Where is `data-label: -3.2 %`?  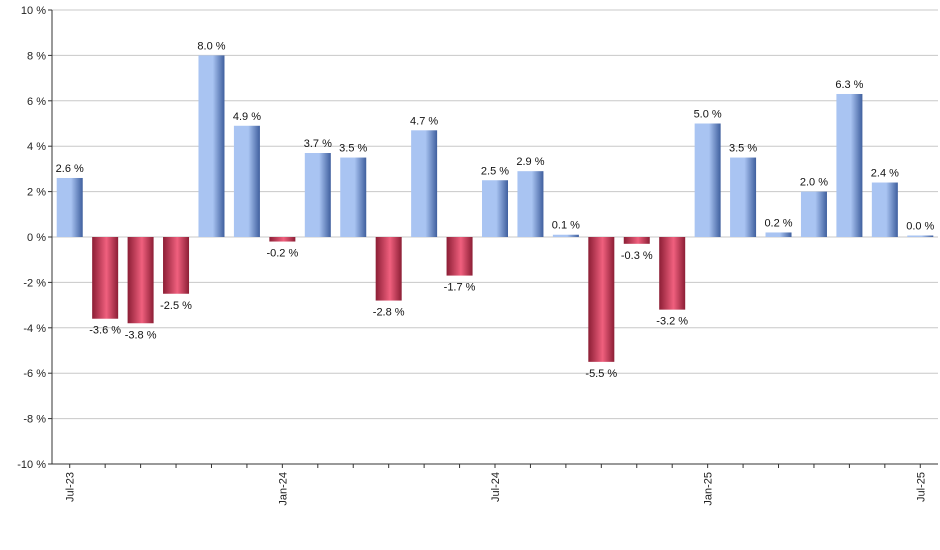 data-label: -3.2 % is located at coordinates (672, 322).